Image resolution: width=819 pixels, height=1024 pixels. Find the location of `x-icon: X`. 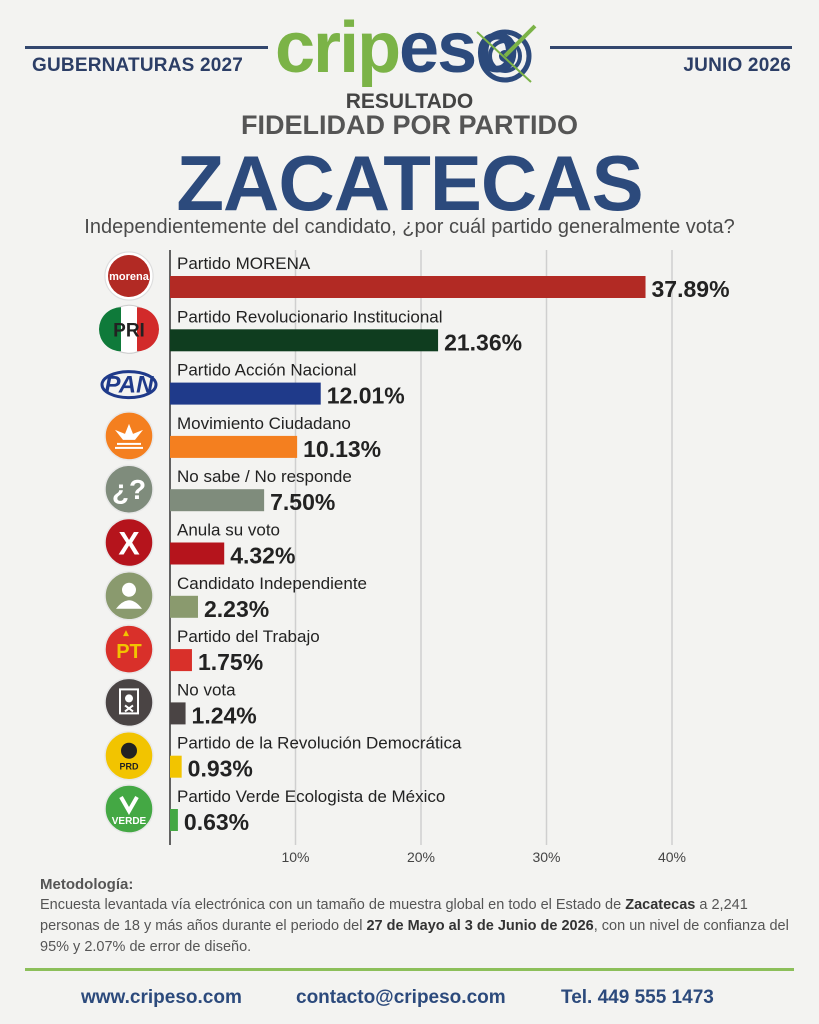

x-icon: X is located at coordinates (129, 542).